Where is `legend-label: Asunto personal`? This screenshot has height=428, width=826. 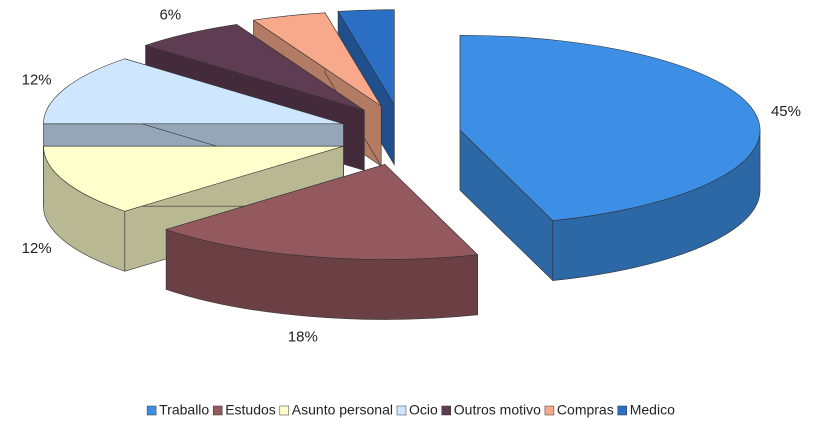 legend-label: Asunto personal is located at coordinates (342, 410).